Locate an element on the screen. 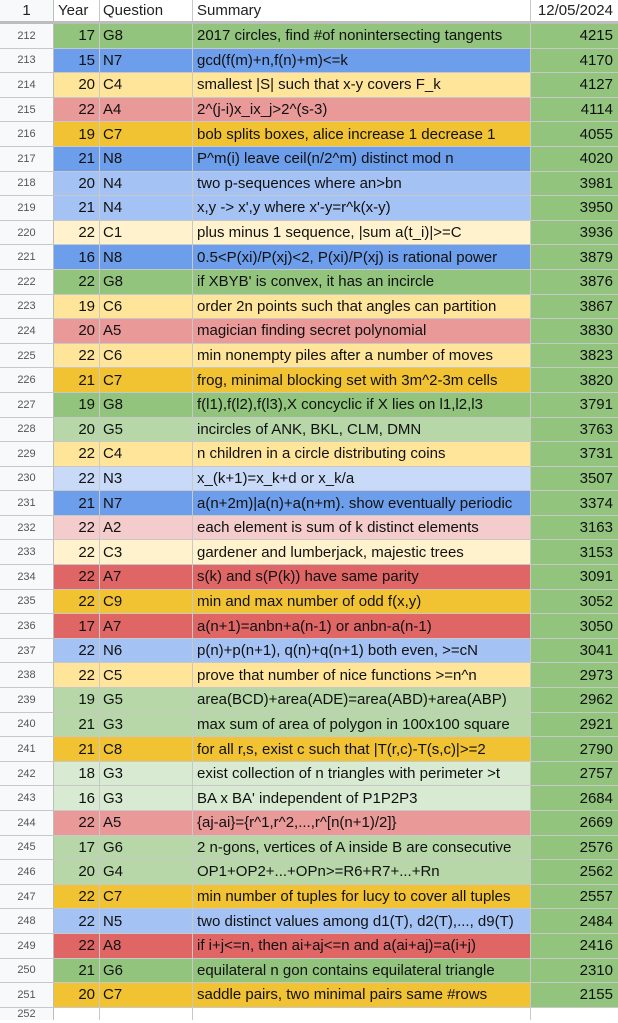 This screenshot has width=618, height=1023. score-cell: 3936 is located at coordinates (574, 232).